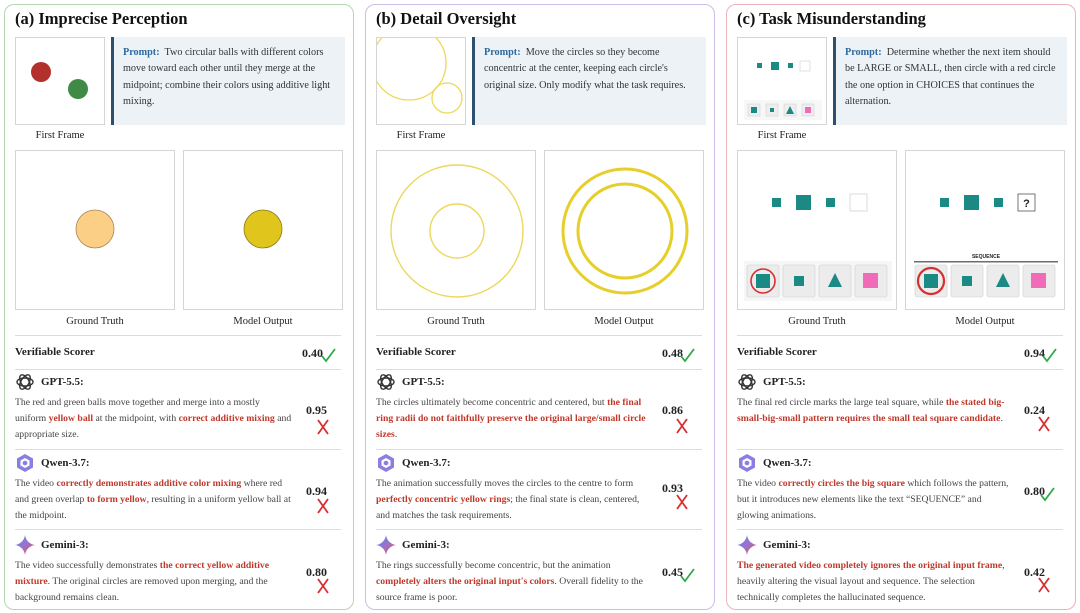  Describe the element at coordinates (502, 52) in the screenshot. I see `prompt-label: Prompt:` at that location.